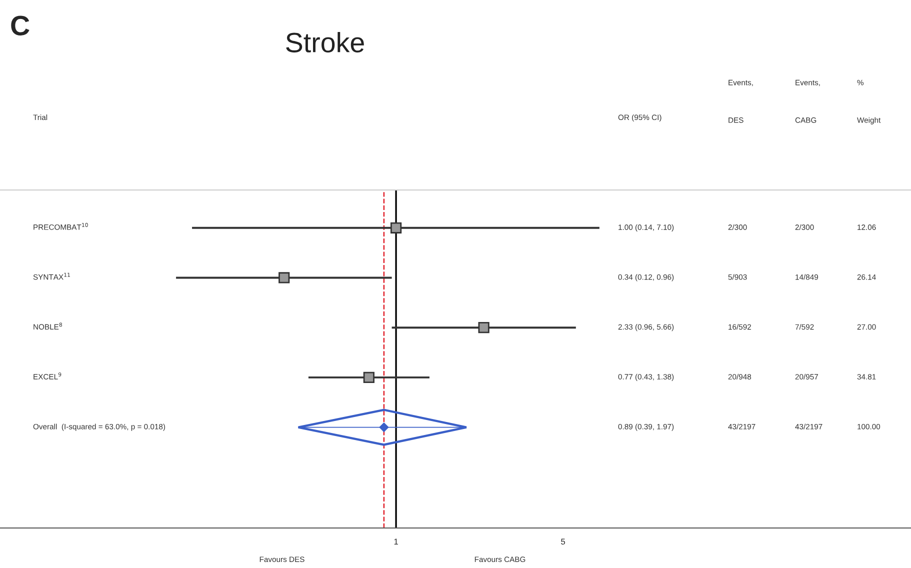  Describe the element at coordinates (325, 42) in the screenshot. I see `chart-title: Stroke` at that location.